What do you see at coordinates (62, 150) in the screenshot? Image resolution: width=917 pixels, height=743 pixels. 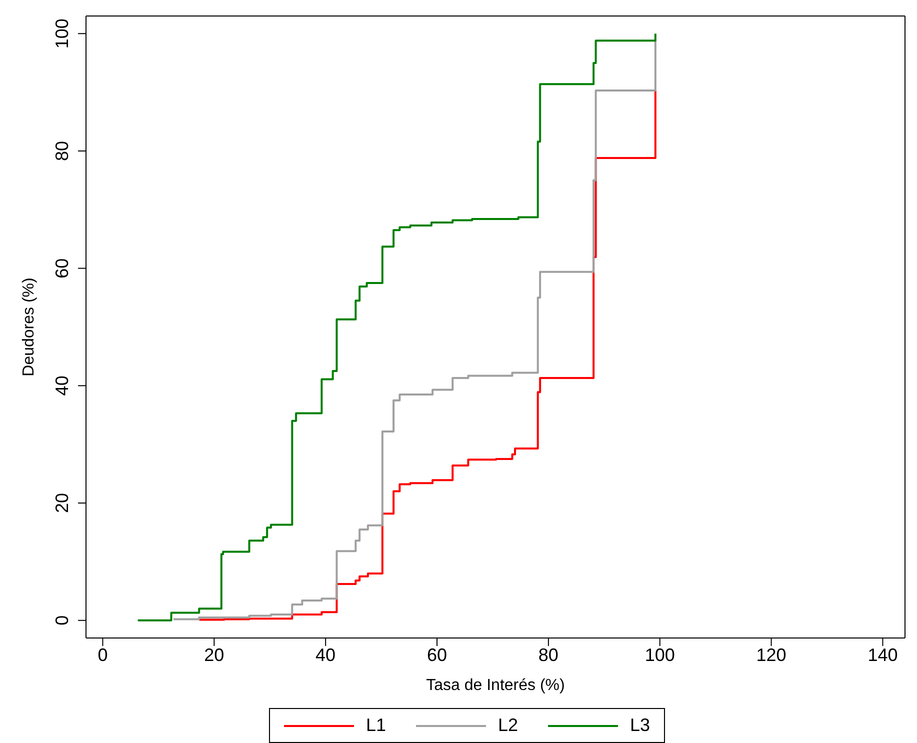 I see `y-tick-label: 80` at bounding box center [62, 150].